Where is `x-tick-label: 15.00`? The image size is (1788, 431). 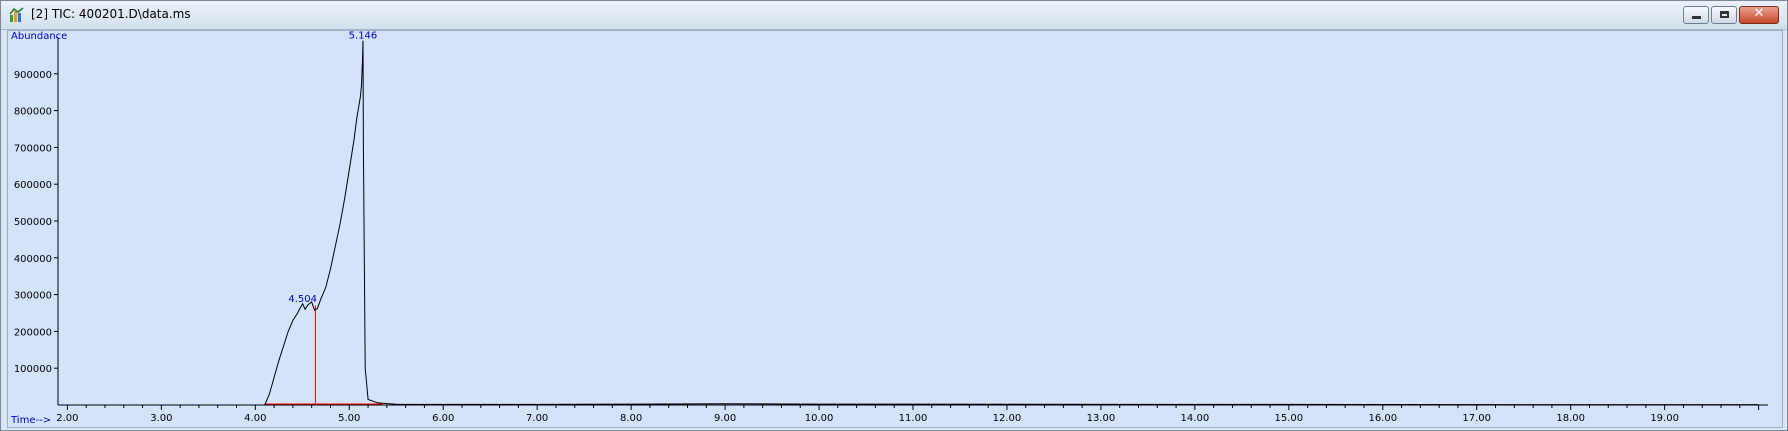
x-tick-label: 15.00 is located at coordinates (1289, 418).